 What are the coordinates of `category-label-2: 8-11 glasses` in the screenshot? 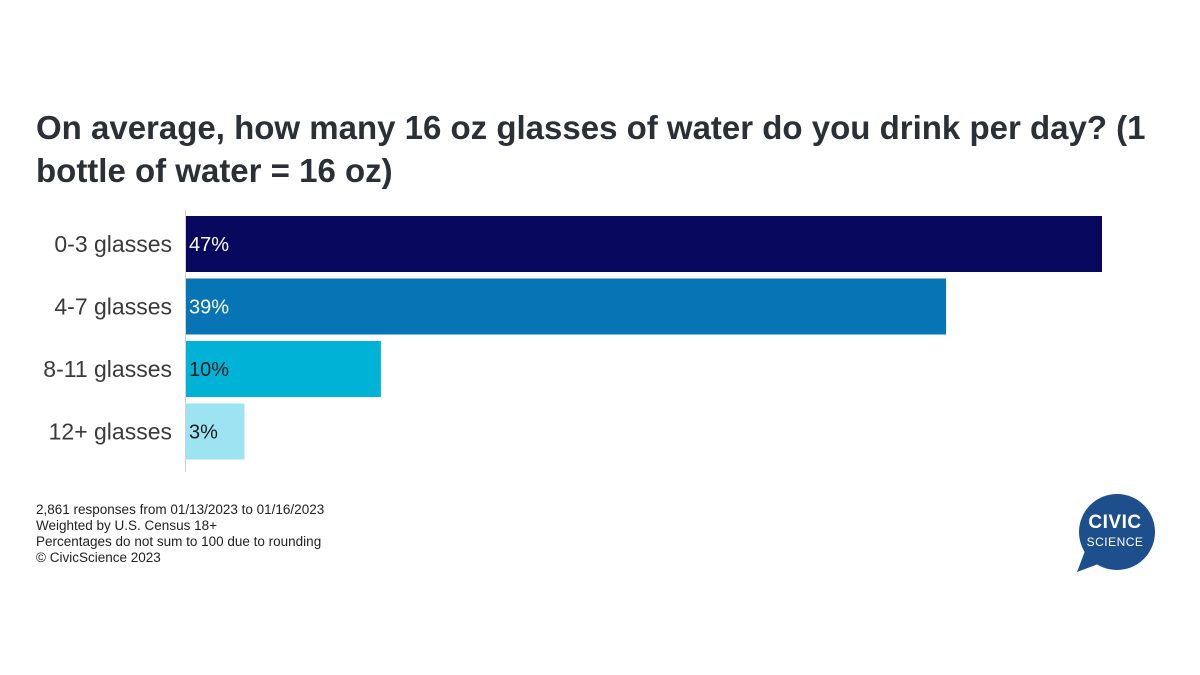 It's located at (107, 369).